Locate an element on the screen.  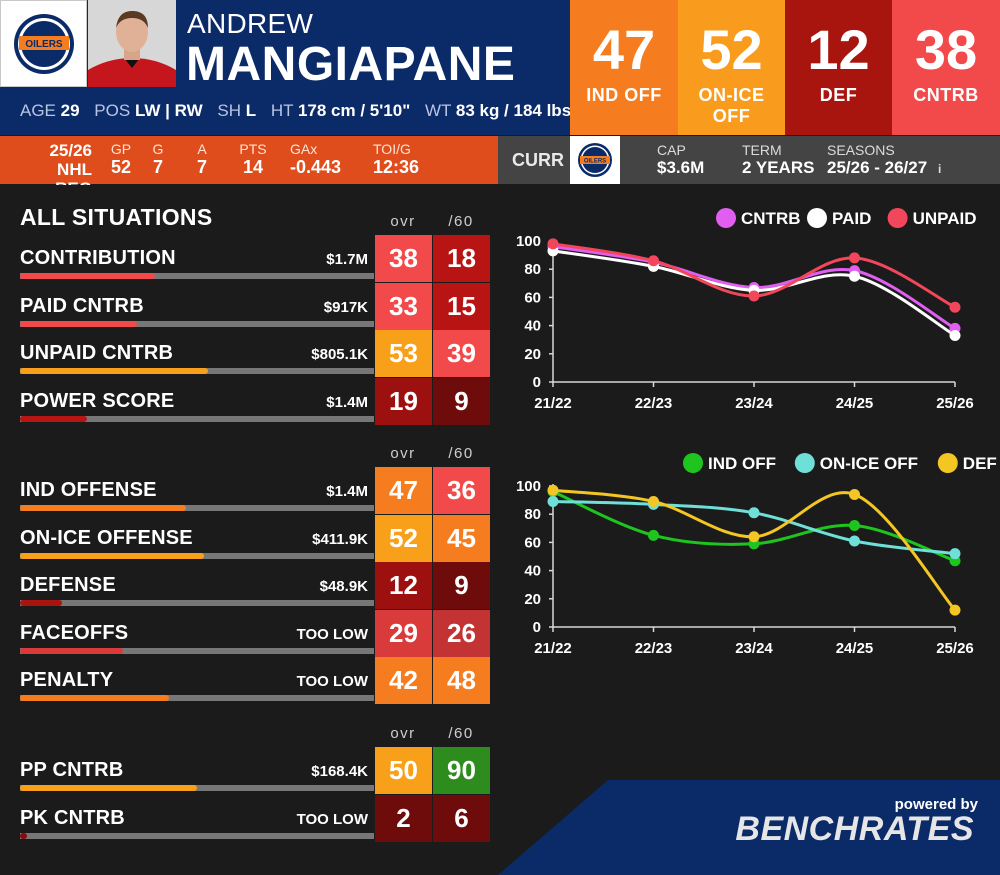
contract-cap: CAP $3.6M is located at coordinates (680, 159).